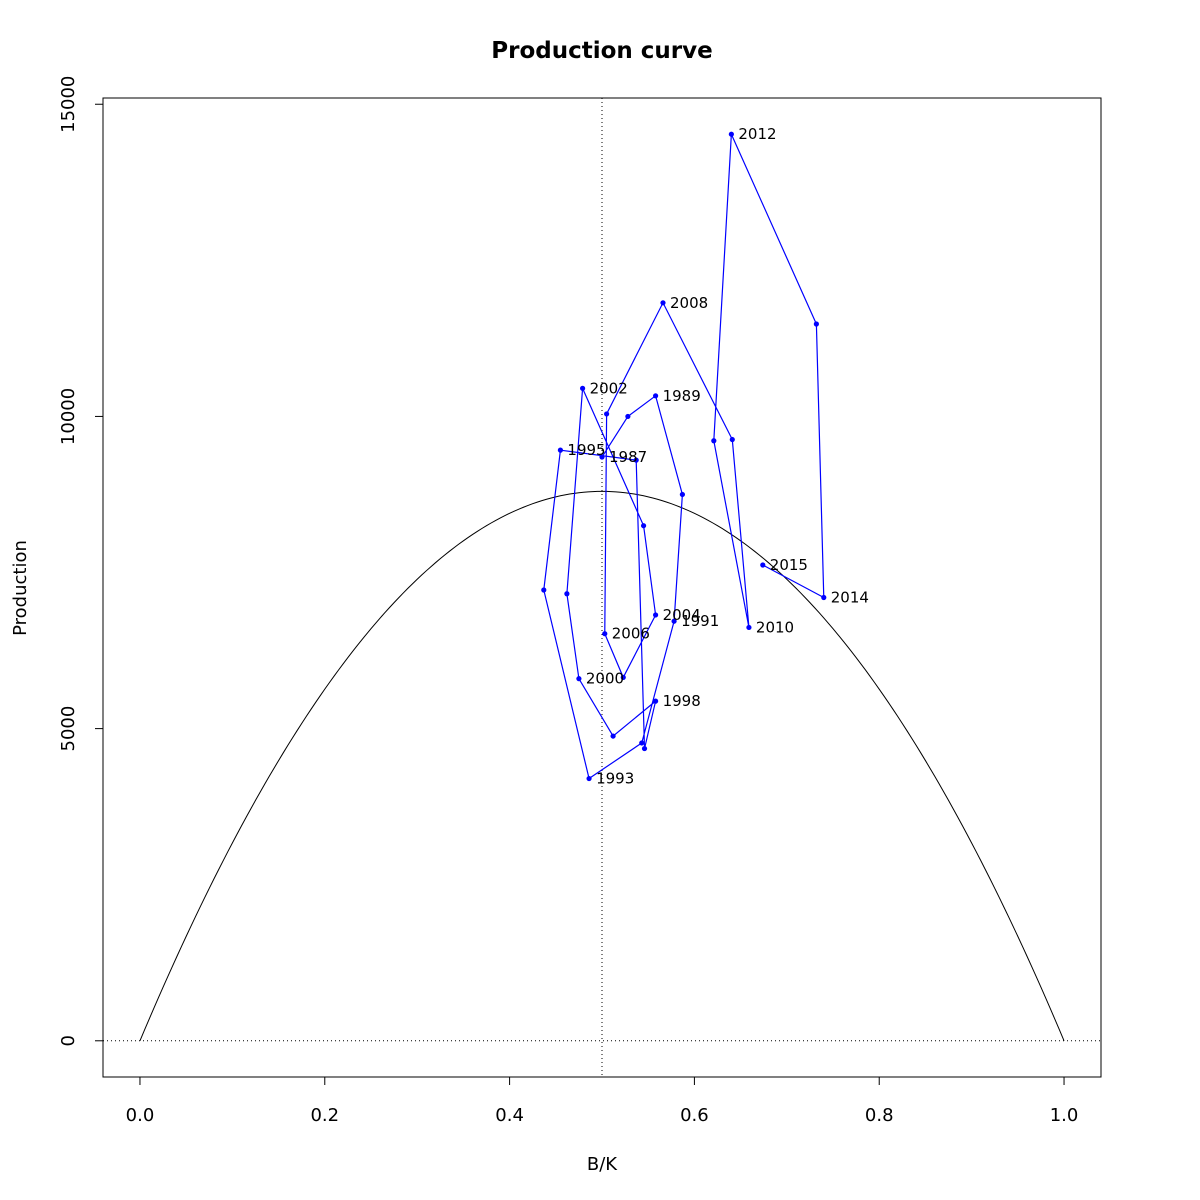 The image size is (1200, 1200). Describe the element at coordinates (615, 779) in the screenshot. I see `point-label: 1993` at that location.